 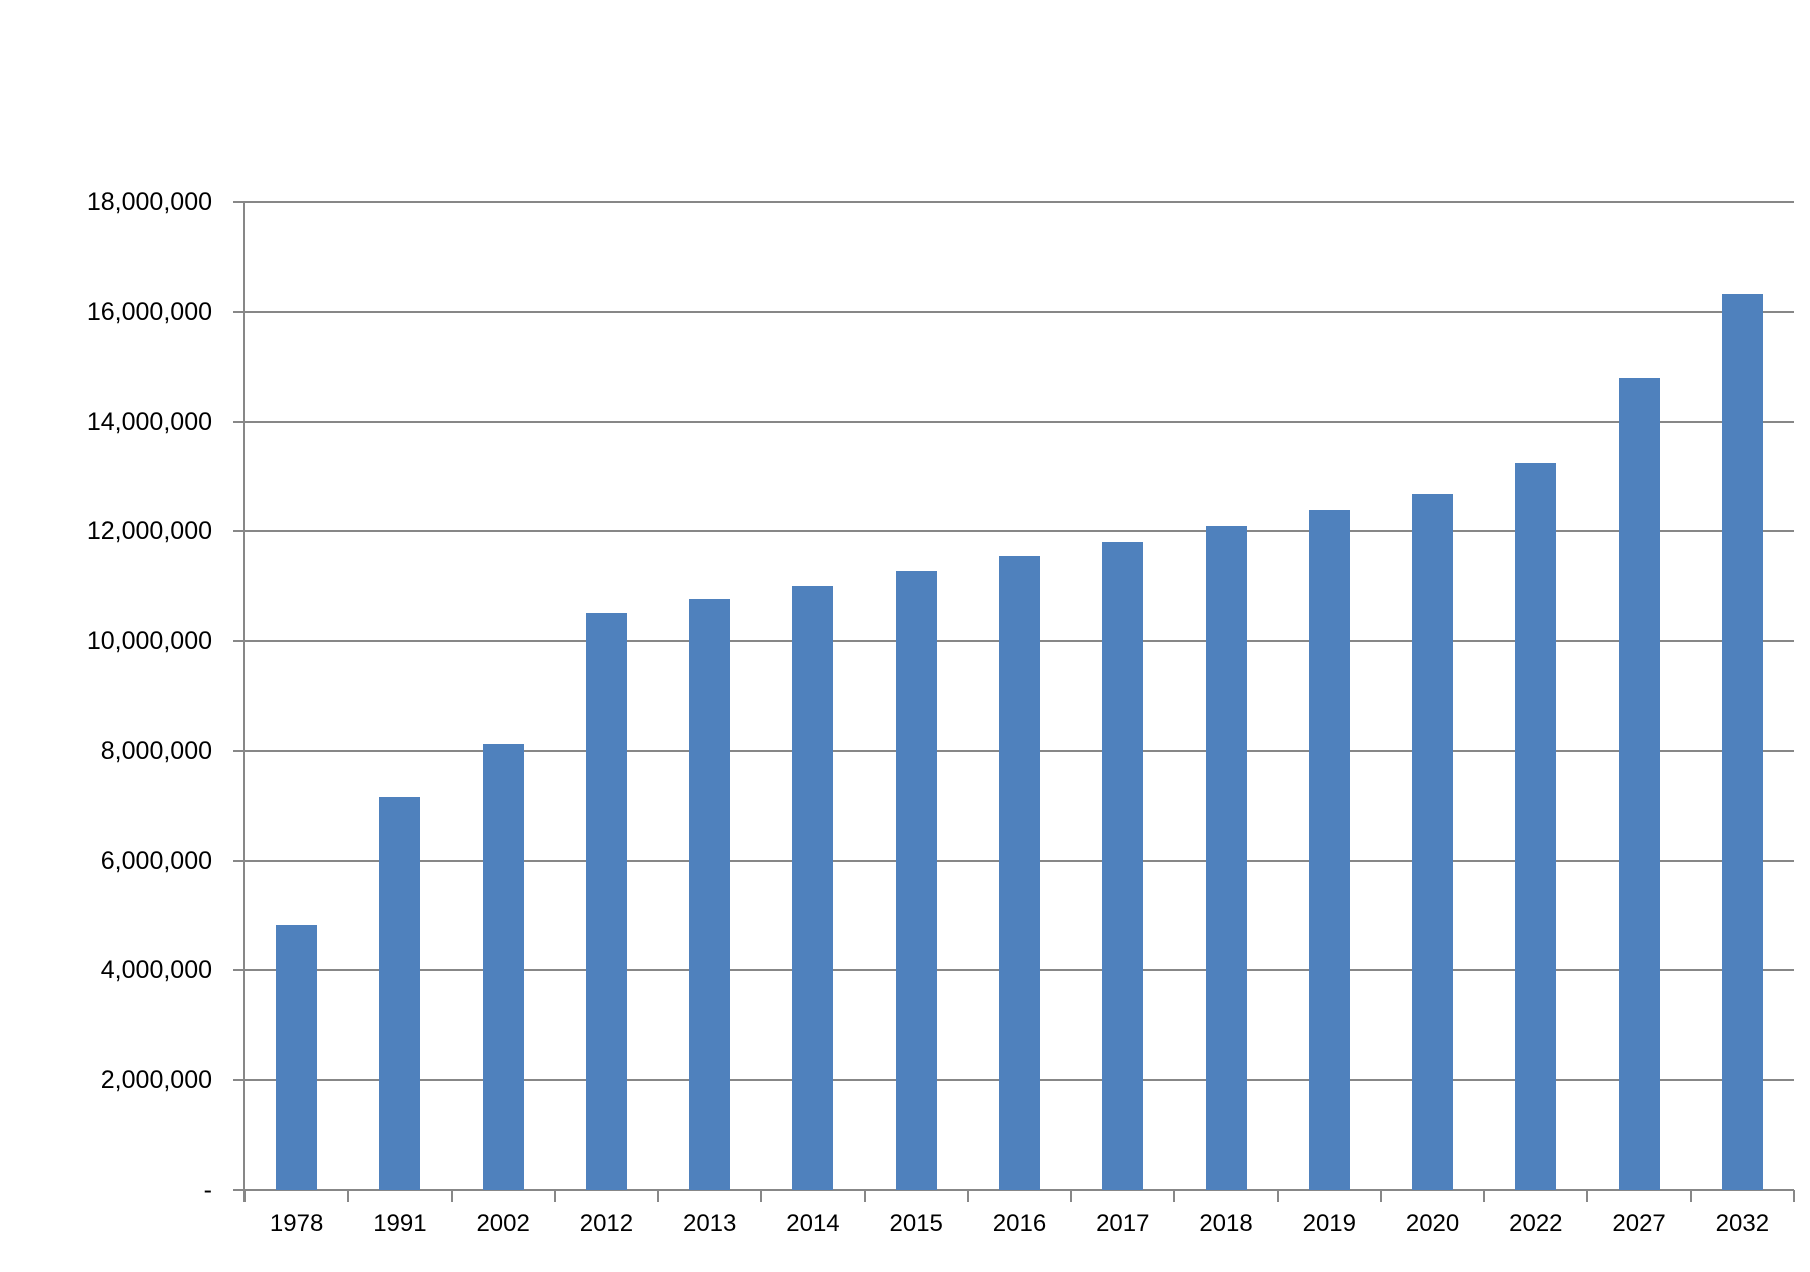 I want to click on x-axis-category-label: 2002, so click(x=503, y=1223).